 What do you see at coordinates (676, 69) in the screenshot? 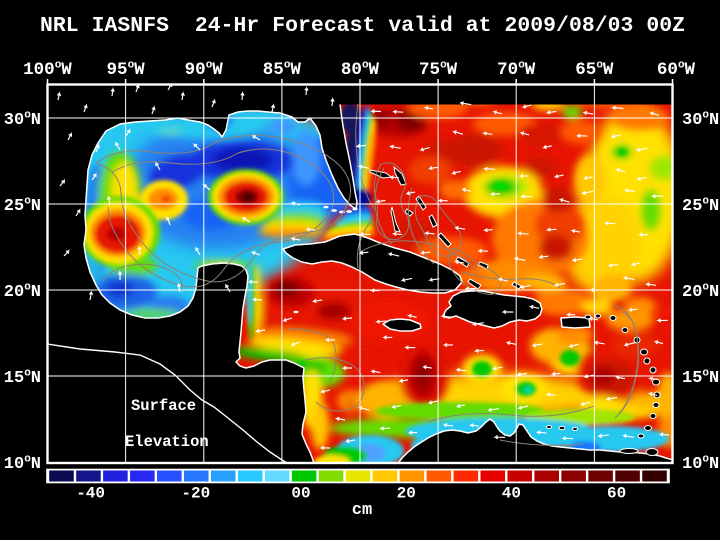
I see `svg-text: 60oW` at bounding box center [676, 69].